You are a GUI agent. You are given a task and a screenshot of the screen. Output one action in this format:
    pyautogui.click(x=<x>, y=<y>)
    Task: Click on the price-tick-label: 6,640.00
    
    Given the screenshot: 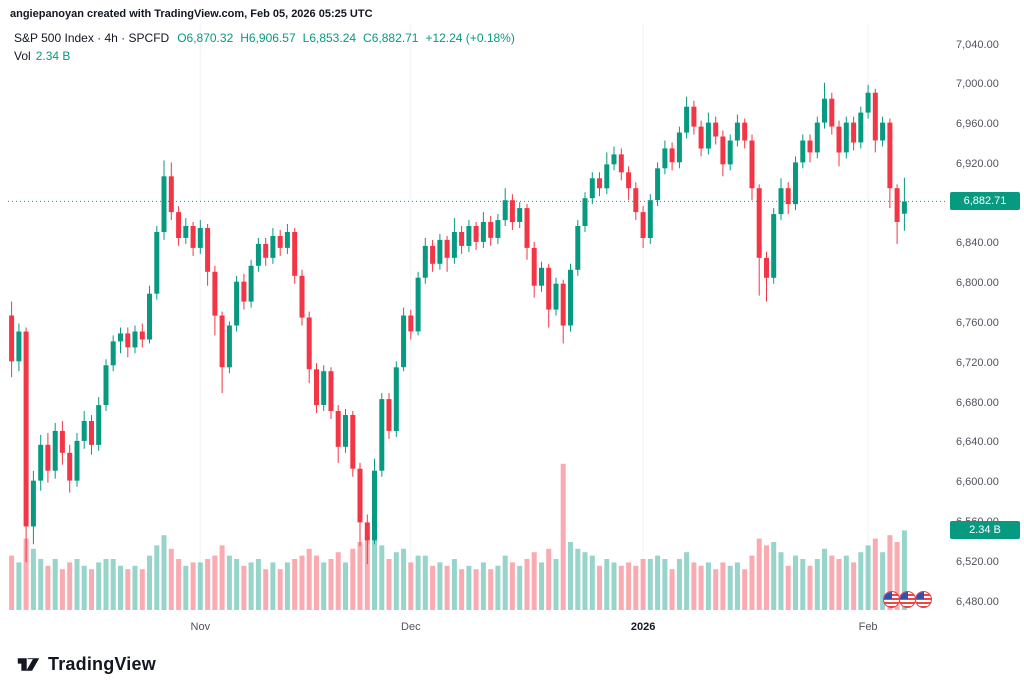 What is the action you would take?
    pyautogui.click(x=977, y=442)
    